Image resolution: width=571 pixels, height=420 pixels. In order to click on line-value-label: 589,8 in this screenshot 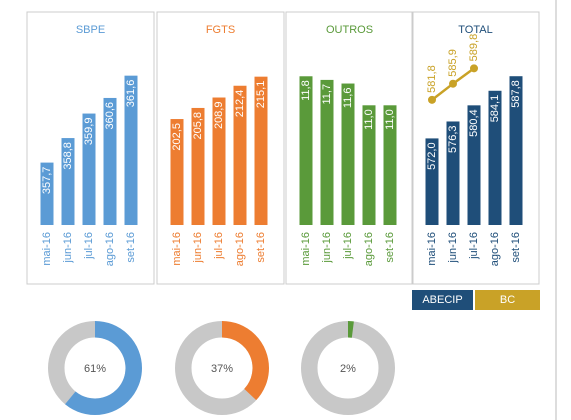, I will do `click(474, 48)`.